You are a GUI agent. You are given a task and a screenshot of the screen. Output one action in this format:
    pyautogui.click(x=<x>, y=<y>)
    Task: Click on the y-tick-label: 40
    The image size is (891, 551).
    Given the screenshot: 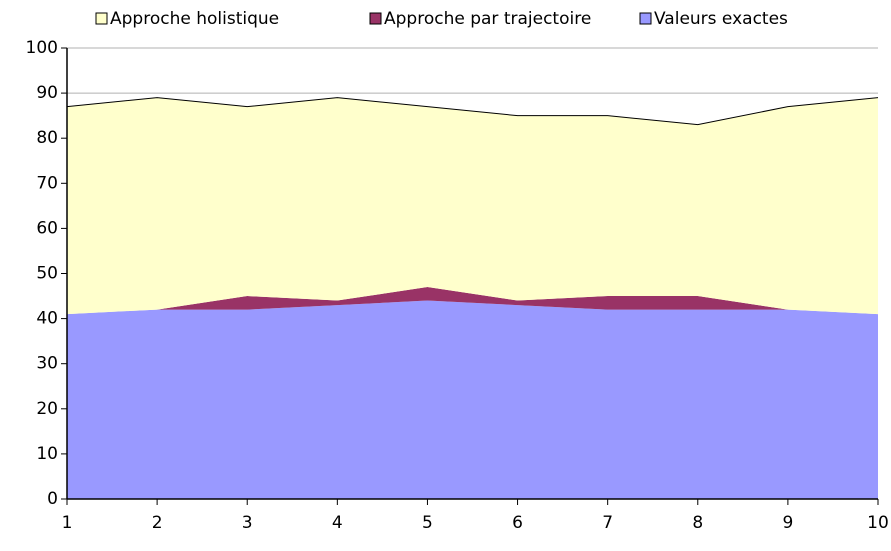 What is the action you would take?
    pyautogui.click(x=47, y=319)
    